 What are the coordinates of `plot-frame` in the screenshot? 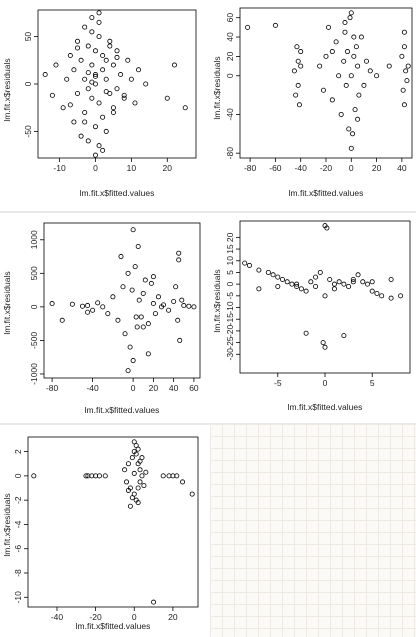 It's located at (117, 84).